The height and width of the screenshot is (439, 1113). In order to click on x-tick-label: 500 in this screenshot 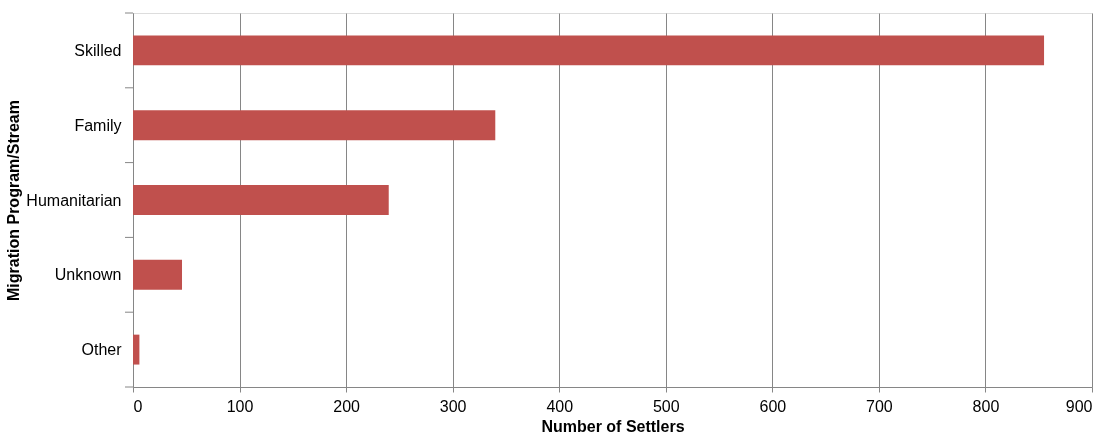, I will do `click(666, 406)`.